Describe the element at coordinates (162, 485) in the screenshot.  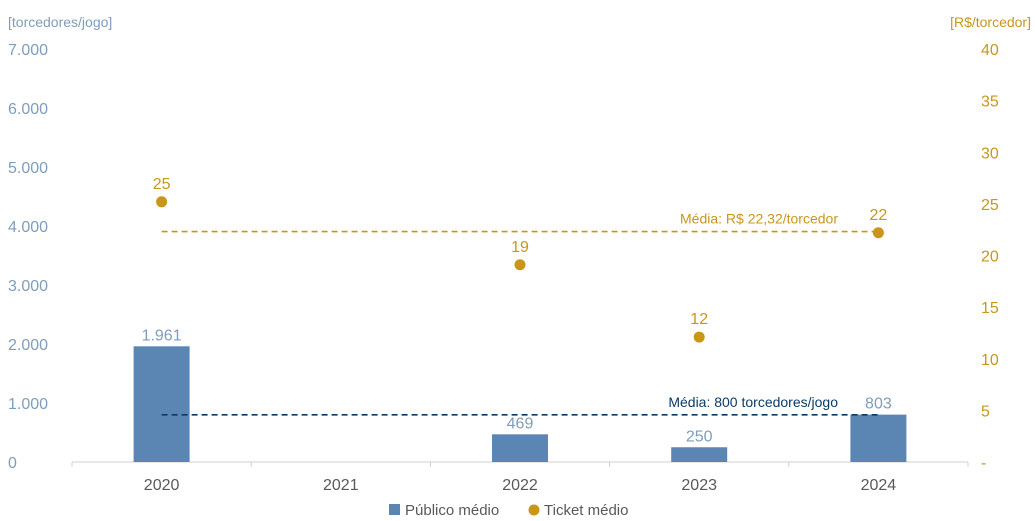
I see `category-label: 2020` at that location.